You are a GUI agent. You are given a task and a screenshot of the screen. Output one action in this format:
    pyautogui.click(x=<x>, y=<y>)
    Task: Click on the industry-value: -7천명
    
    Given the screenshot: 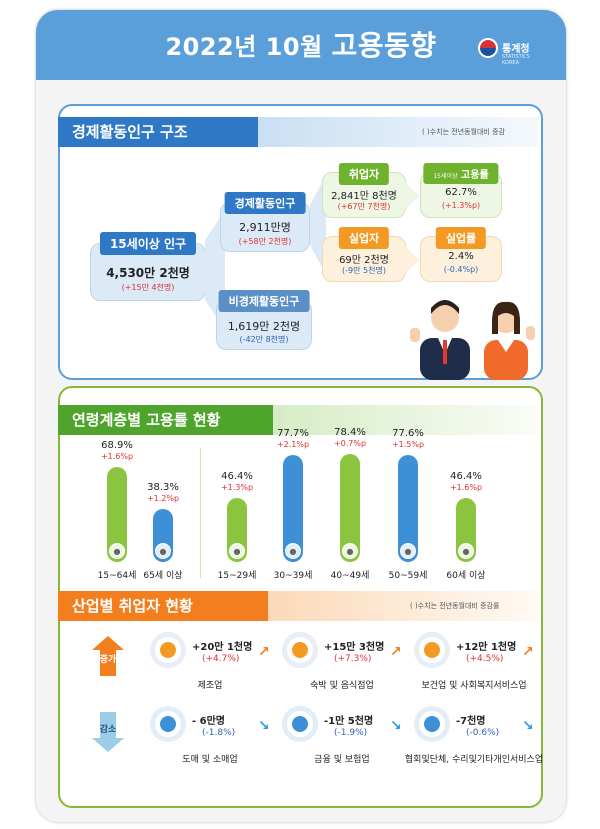 What is the action you would take?
    pyautogui.click(x=471, y=721)
    